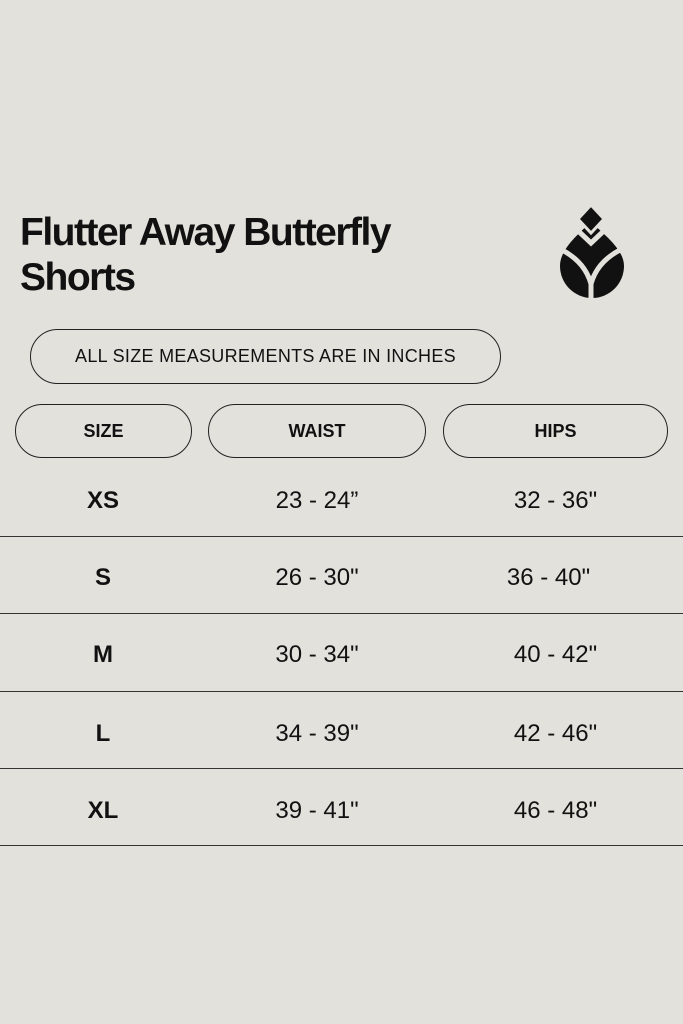 This screenshot has height=1024, width=683. Describe the element at coordinates (206, 255) in the screenshot. I see `product-title: Flutter Away Butterfly Shorts` at that location.